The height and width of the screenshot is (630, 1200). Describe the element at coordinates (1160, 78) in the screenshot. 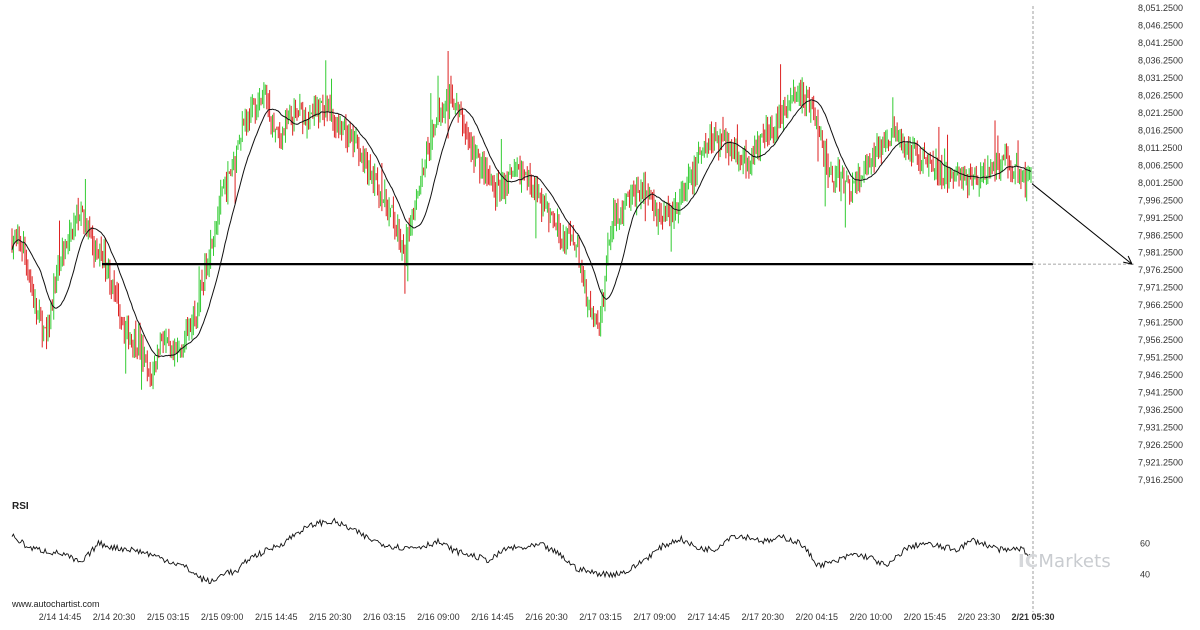

I see `y-tick-label: 8,031.2500` at that location.